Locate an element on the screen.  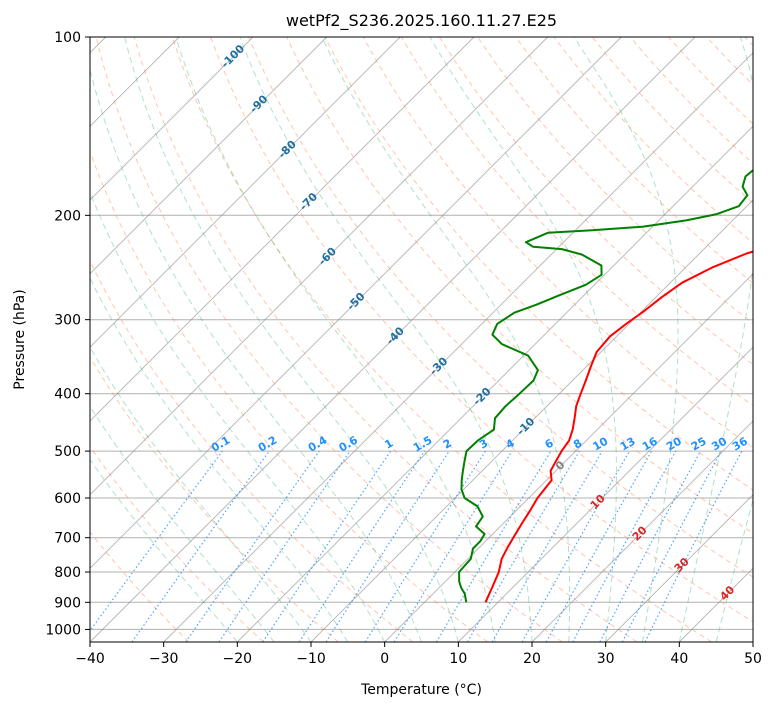
y-tick-label: 900 is located at coordinates (67, 603).